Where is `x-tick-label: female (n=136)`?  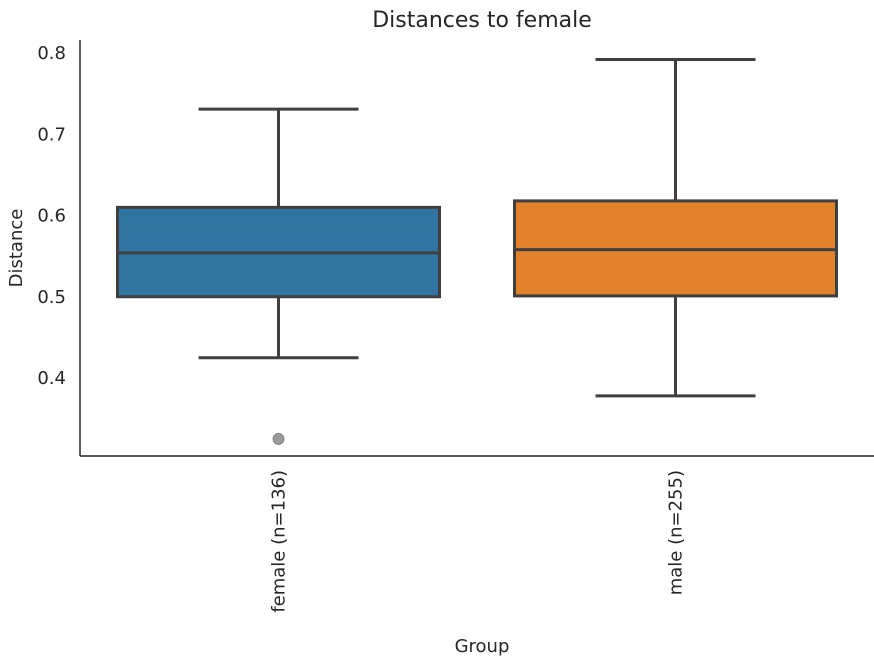
x-tick-label: female (n=136) is located at coordinates (279, 541).